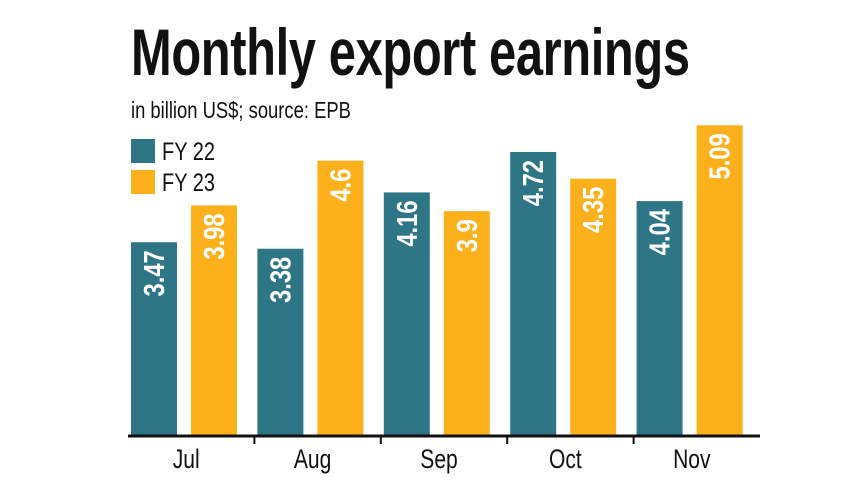 Image resolution: width=857 pixels, height=482 pixels. What do you see at coordinates (188, 152) in the screenshot?
I see `legend-label: FY 22` at bounding box center [188, 152].